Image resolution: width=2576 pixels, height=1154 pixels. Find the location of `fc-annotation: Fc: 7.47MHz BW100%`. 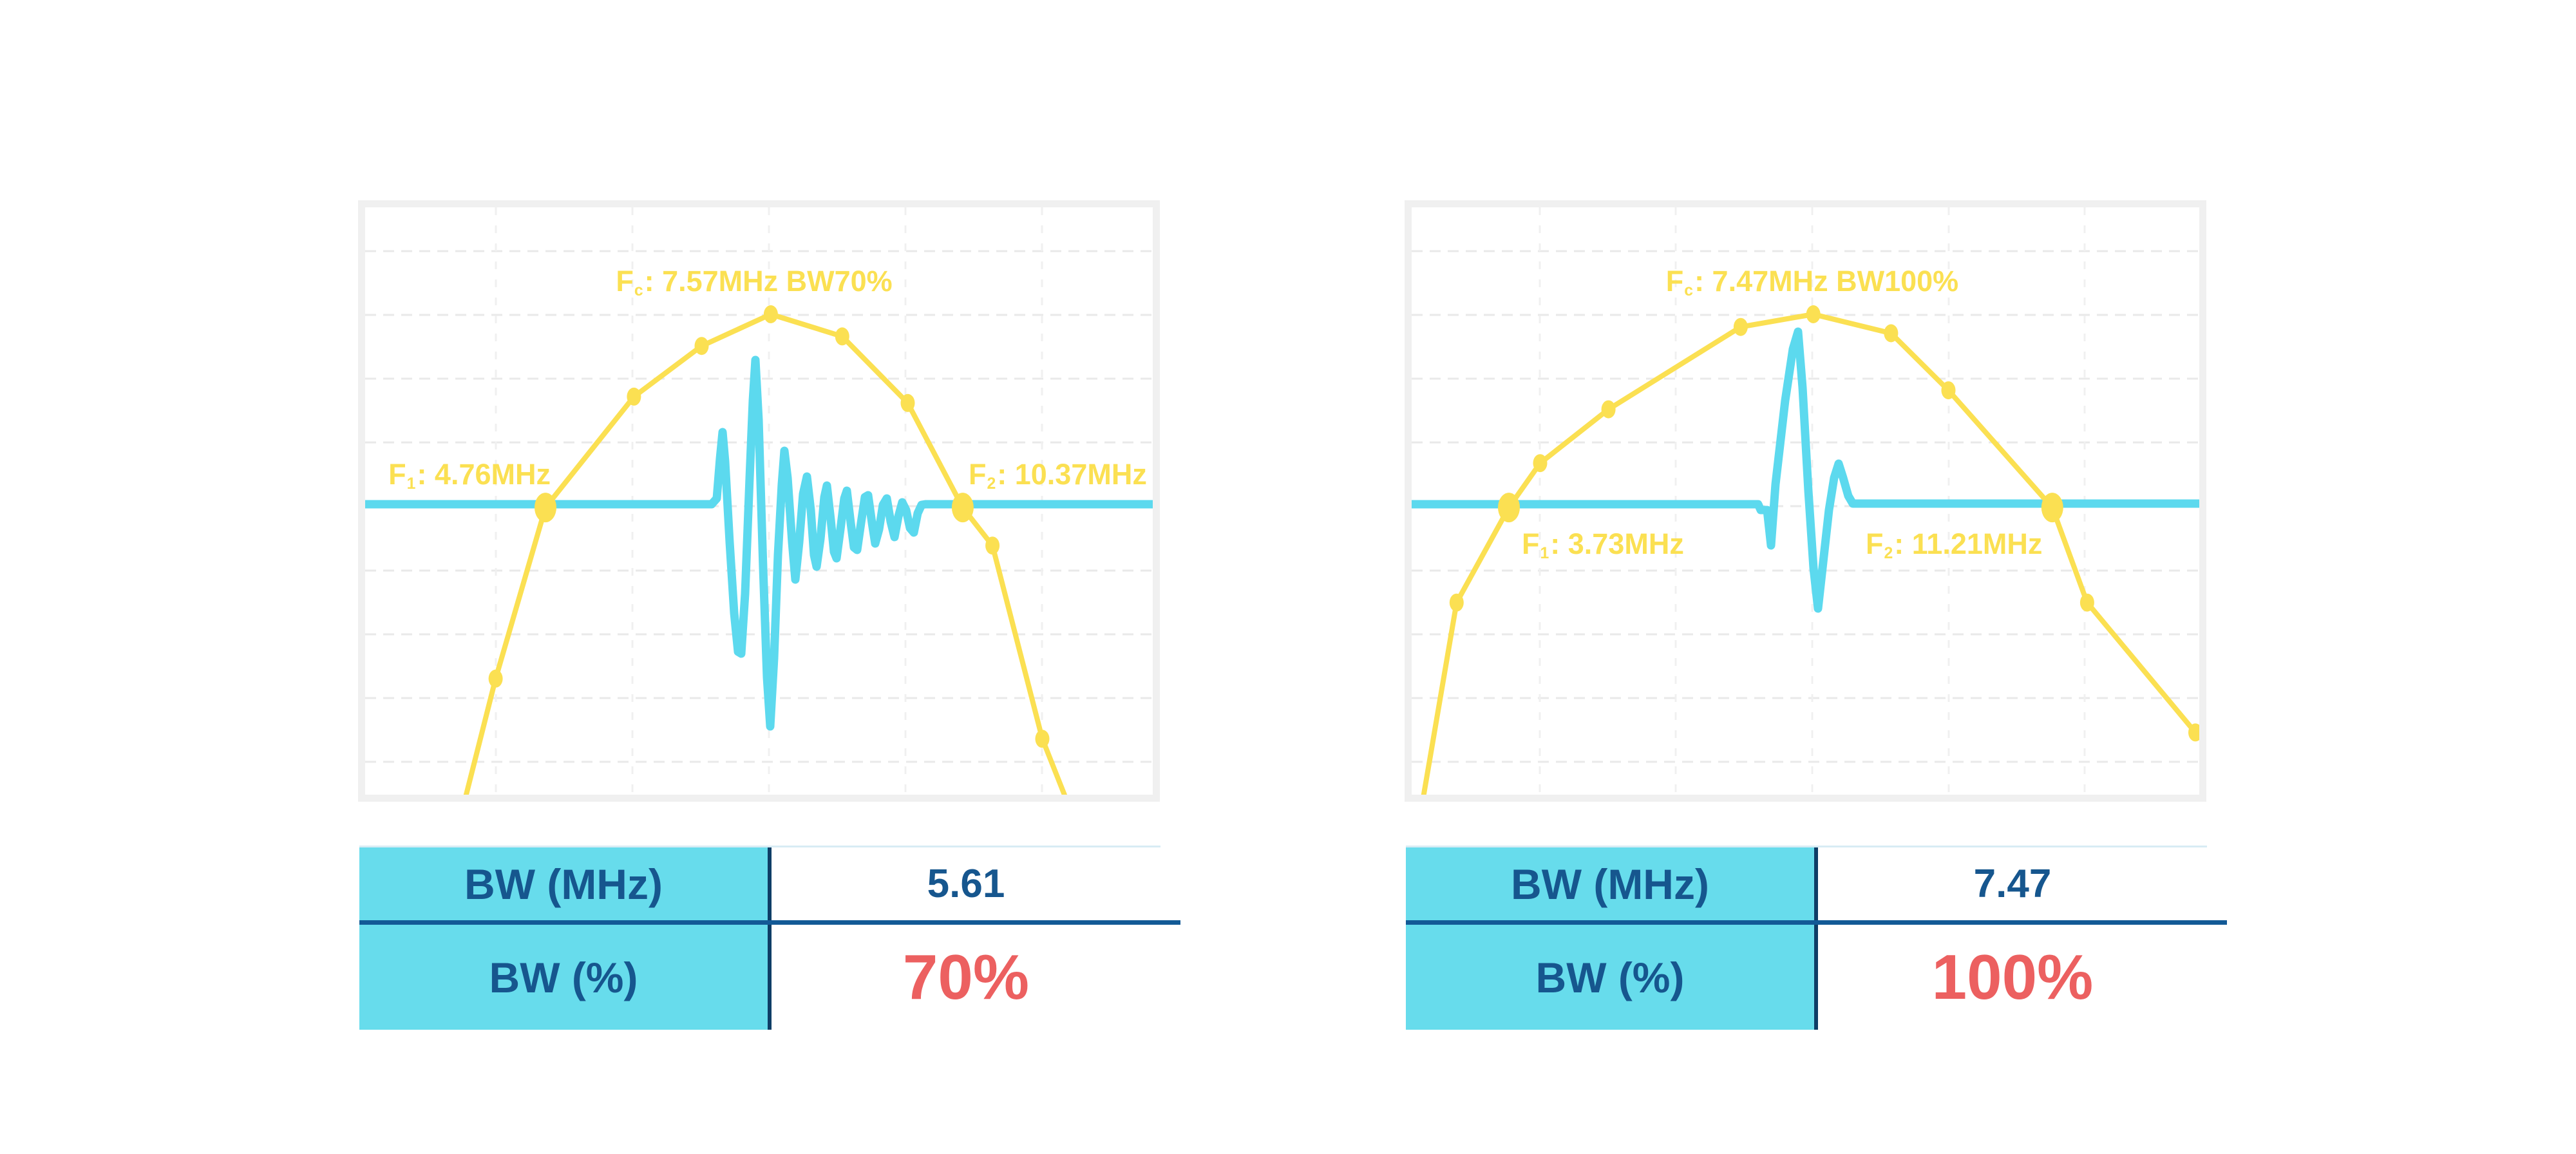

fc-annotation: Fc: 7.47MHz BW100% is located at coordinates (1812, 284).